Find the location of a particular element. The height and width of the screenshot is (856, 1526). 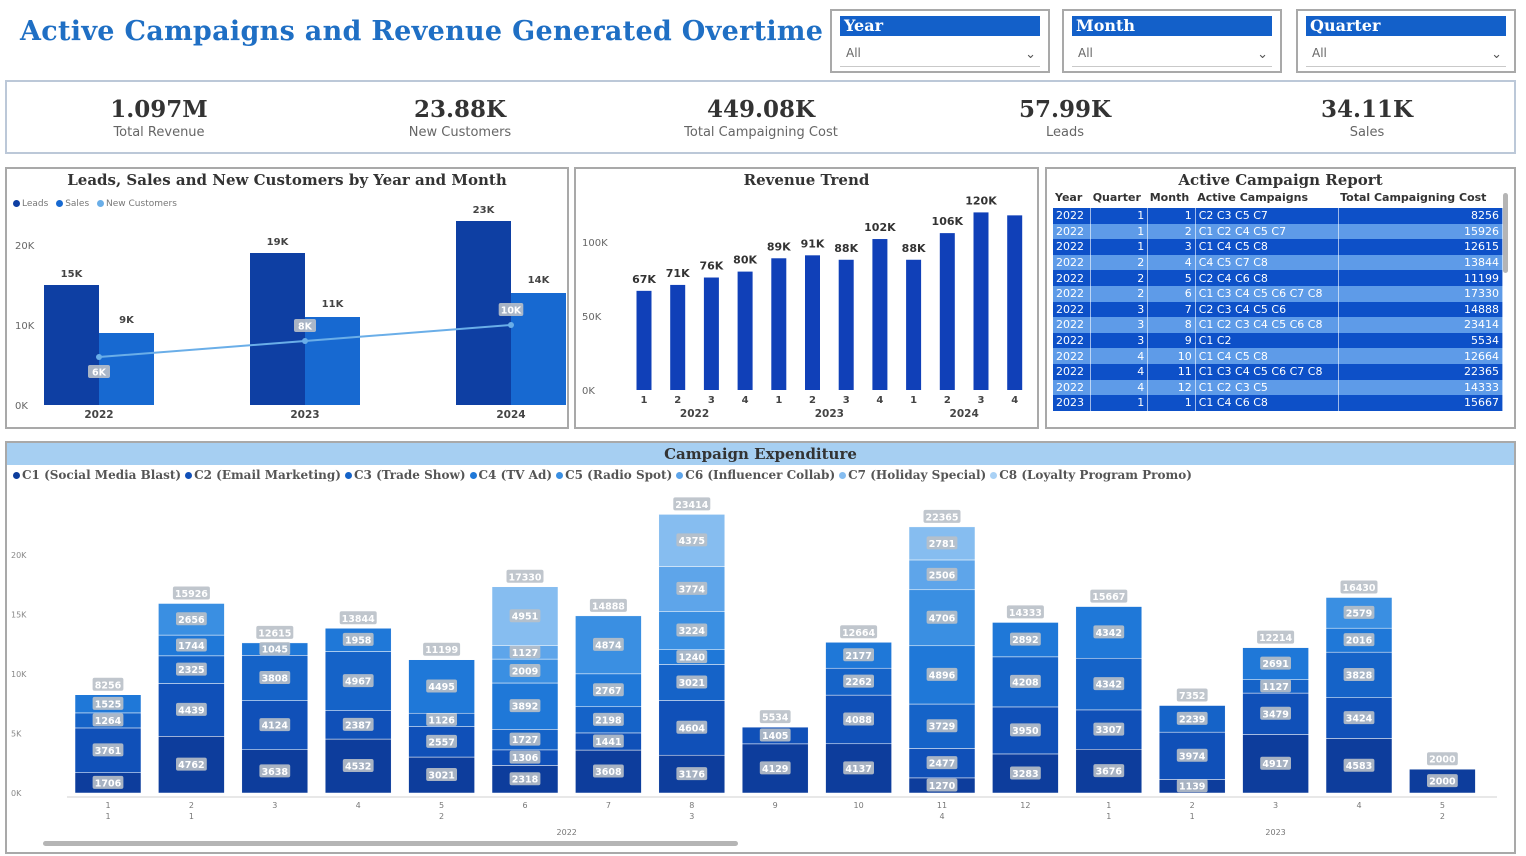

year-dropdown: All ⌄ is located at coordinates (940, 54).